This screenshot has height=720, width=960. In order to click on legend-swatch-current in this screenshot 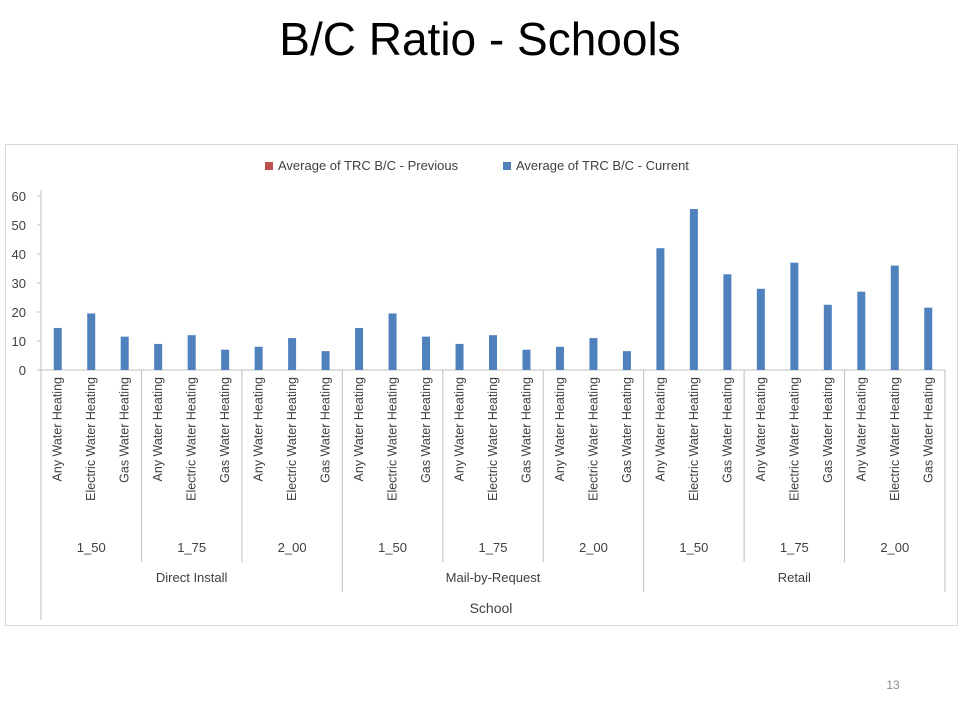, I will do `click(507, 166)`.